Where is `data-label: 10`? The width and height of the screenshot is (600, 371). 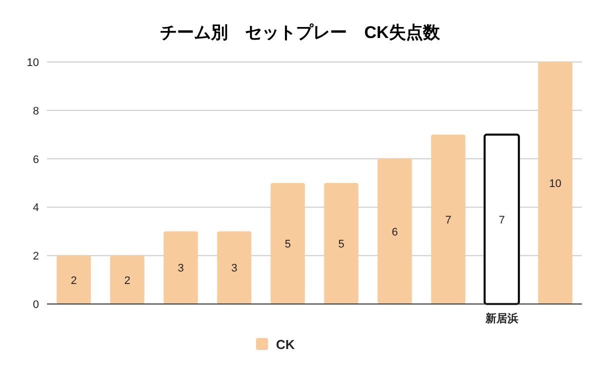 data-label: 10 is located at coordinates (555, 184).